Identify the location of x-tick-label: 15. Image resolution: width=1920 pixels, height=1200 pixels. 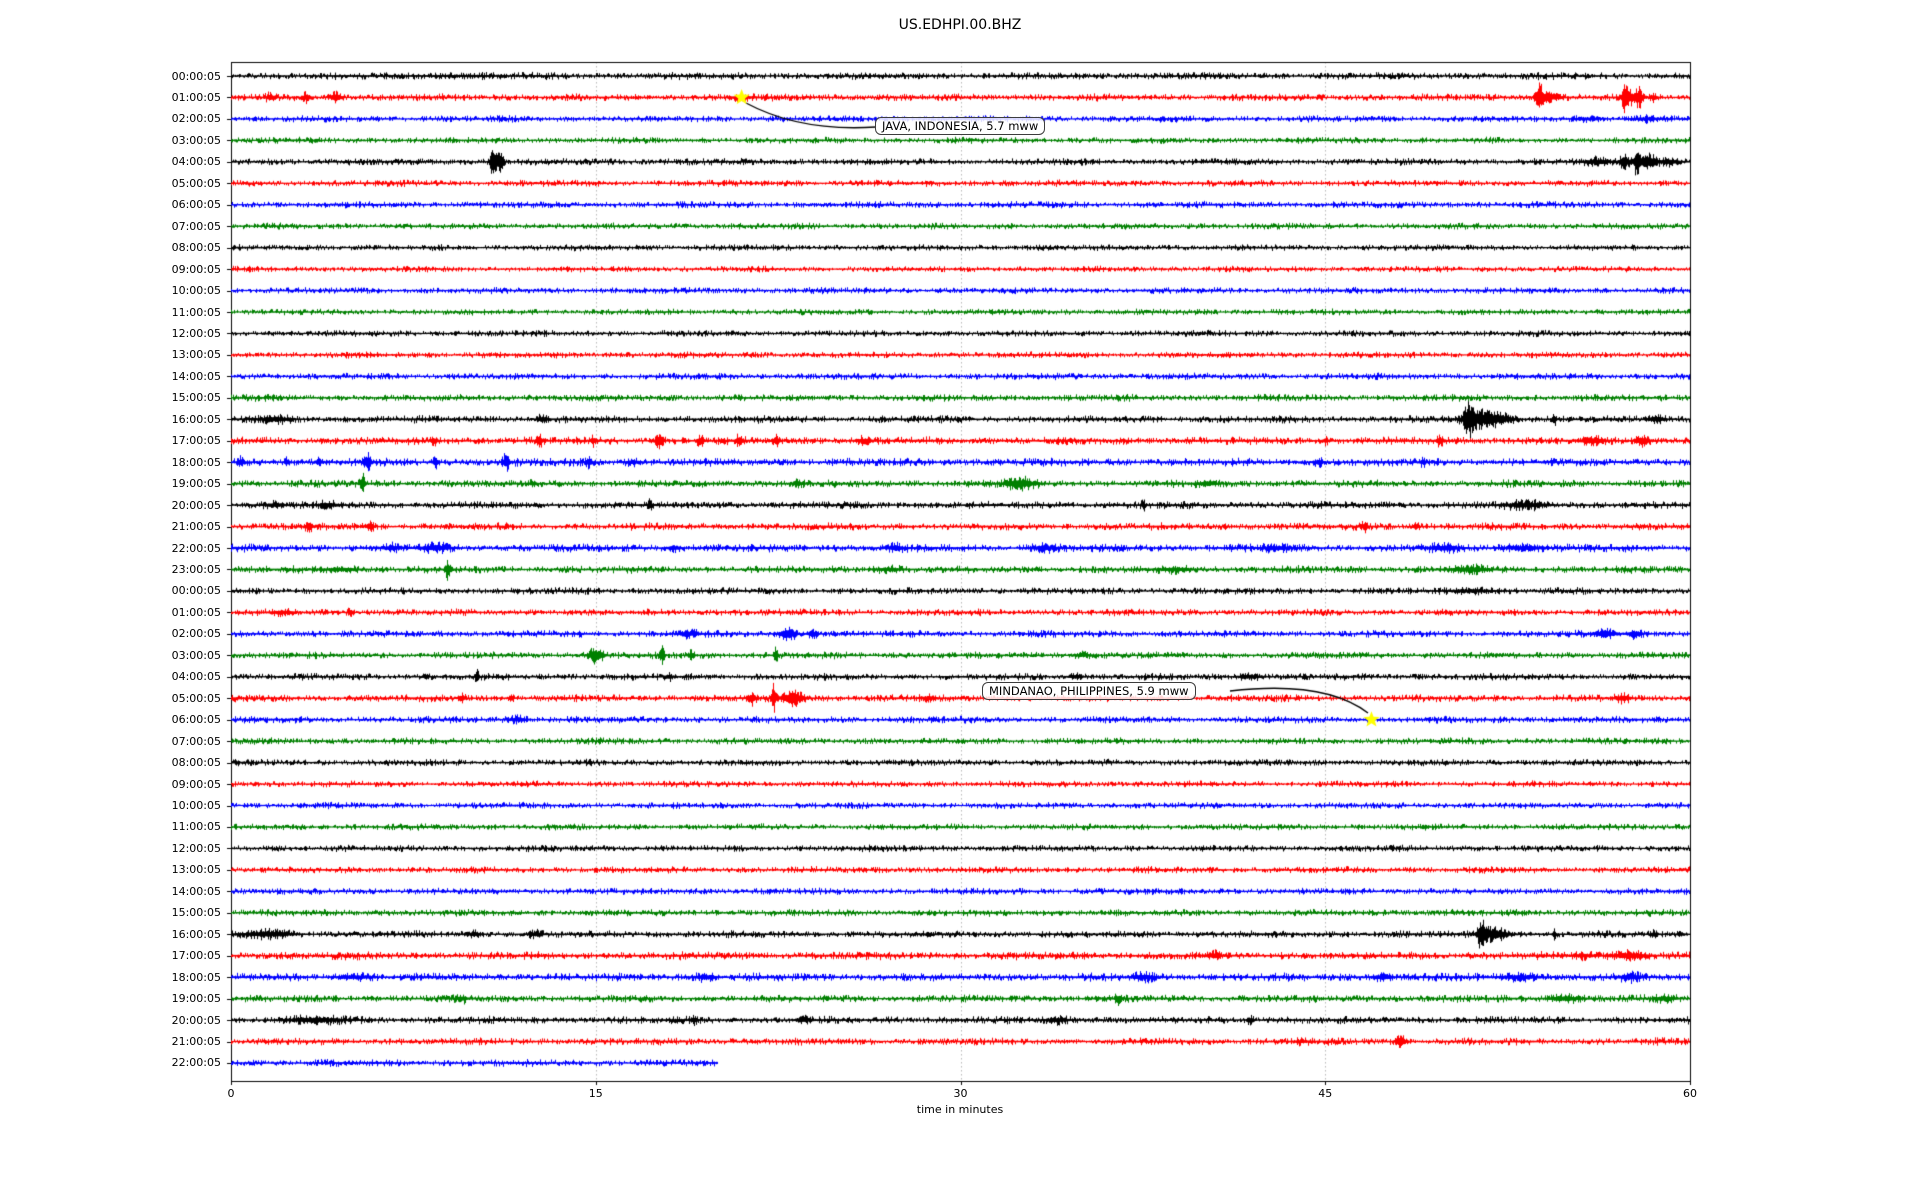
(595, 1093).